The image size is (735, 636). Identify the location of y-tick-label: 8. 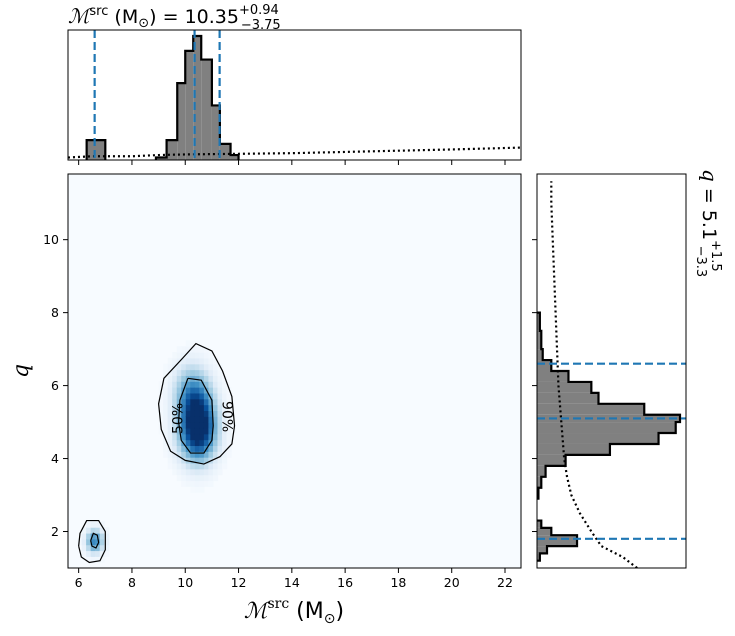
(55, 312).